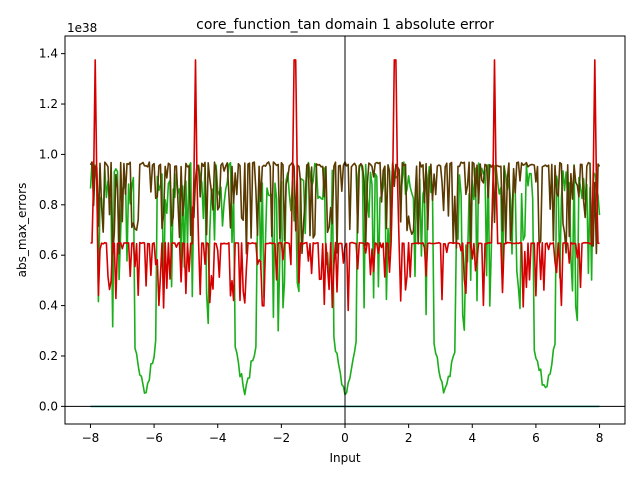  I want to click on y-axis-title: abs_max_errors, so click(22, 230).